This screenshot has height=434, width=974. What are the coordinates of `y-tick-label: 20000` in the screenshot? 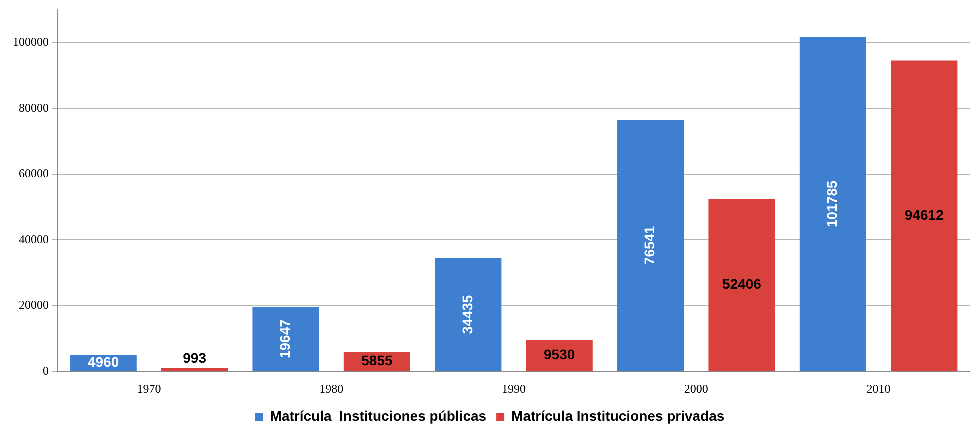 It's located at (34, 305).